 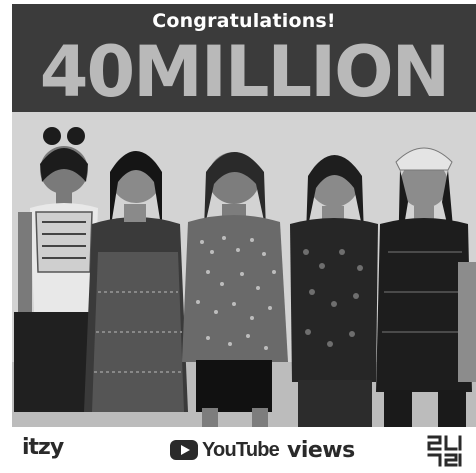 I want to click on member-2-figure, so click(x=136, y=281).